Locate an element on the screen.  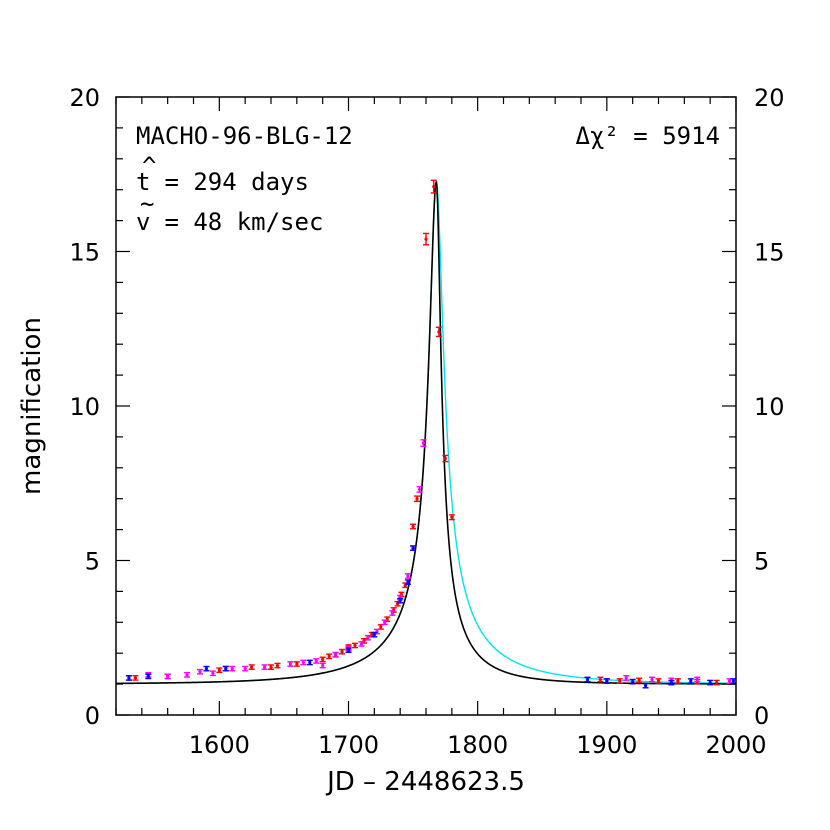
t-hat-value: = 294 days is located at coordinates (229, 182).